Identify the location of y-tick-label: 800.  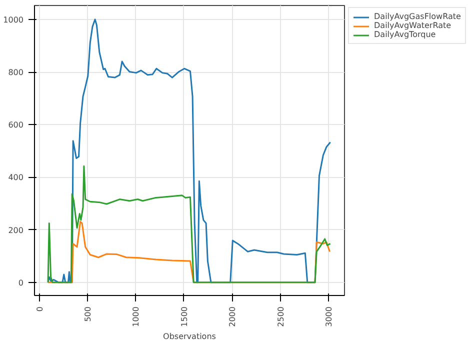
(16, 73).